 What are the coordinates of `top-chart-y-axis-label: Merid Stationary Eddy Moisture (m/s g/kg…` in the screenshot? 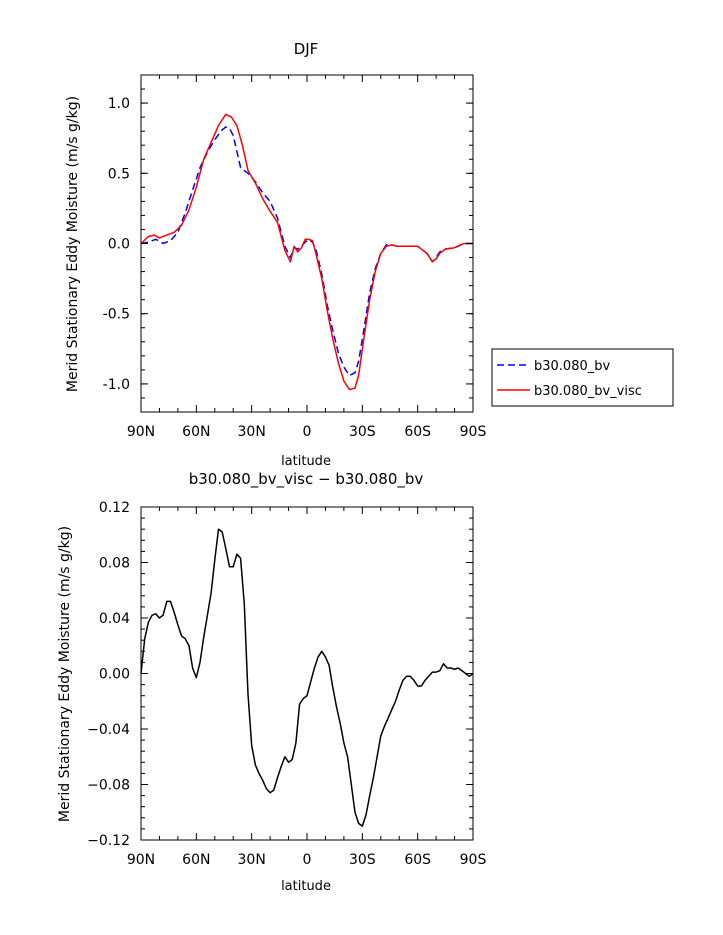 It's located at (73, 244).